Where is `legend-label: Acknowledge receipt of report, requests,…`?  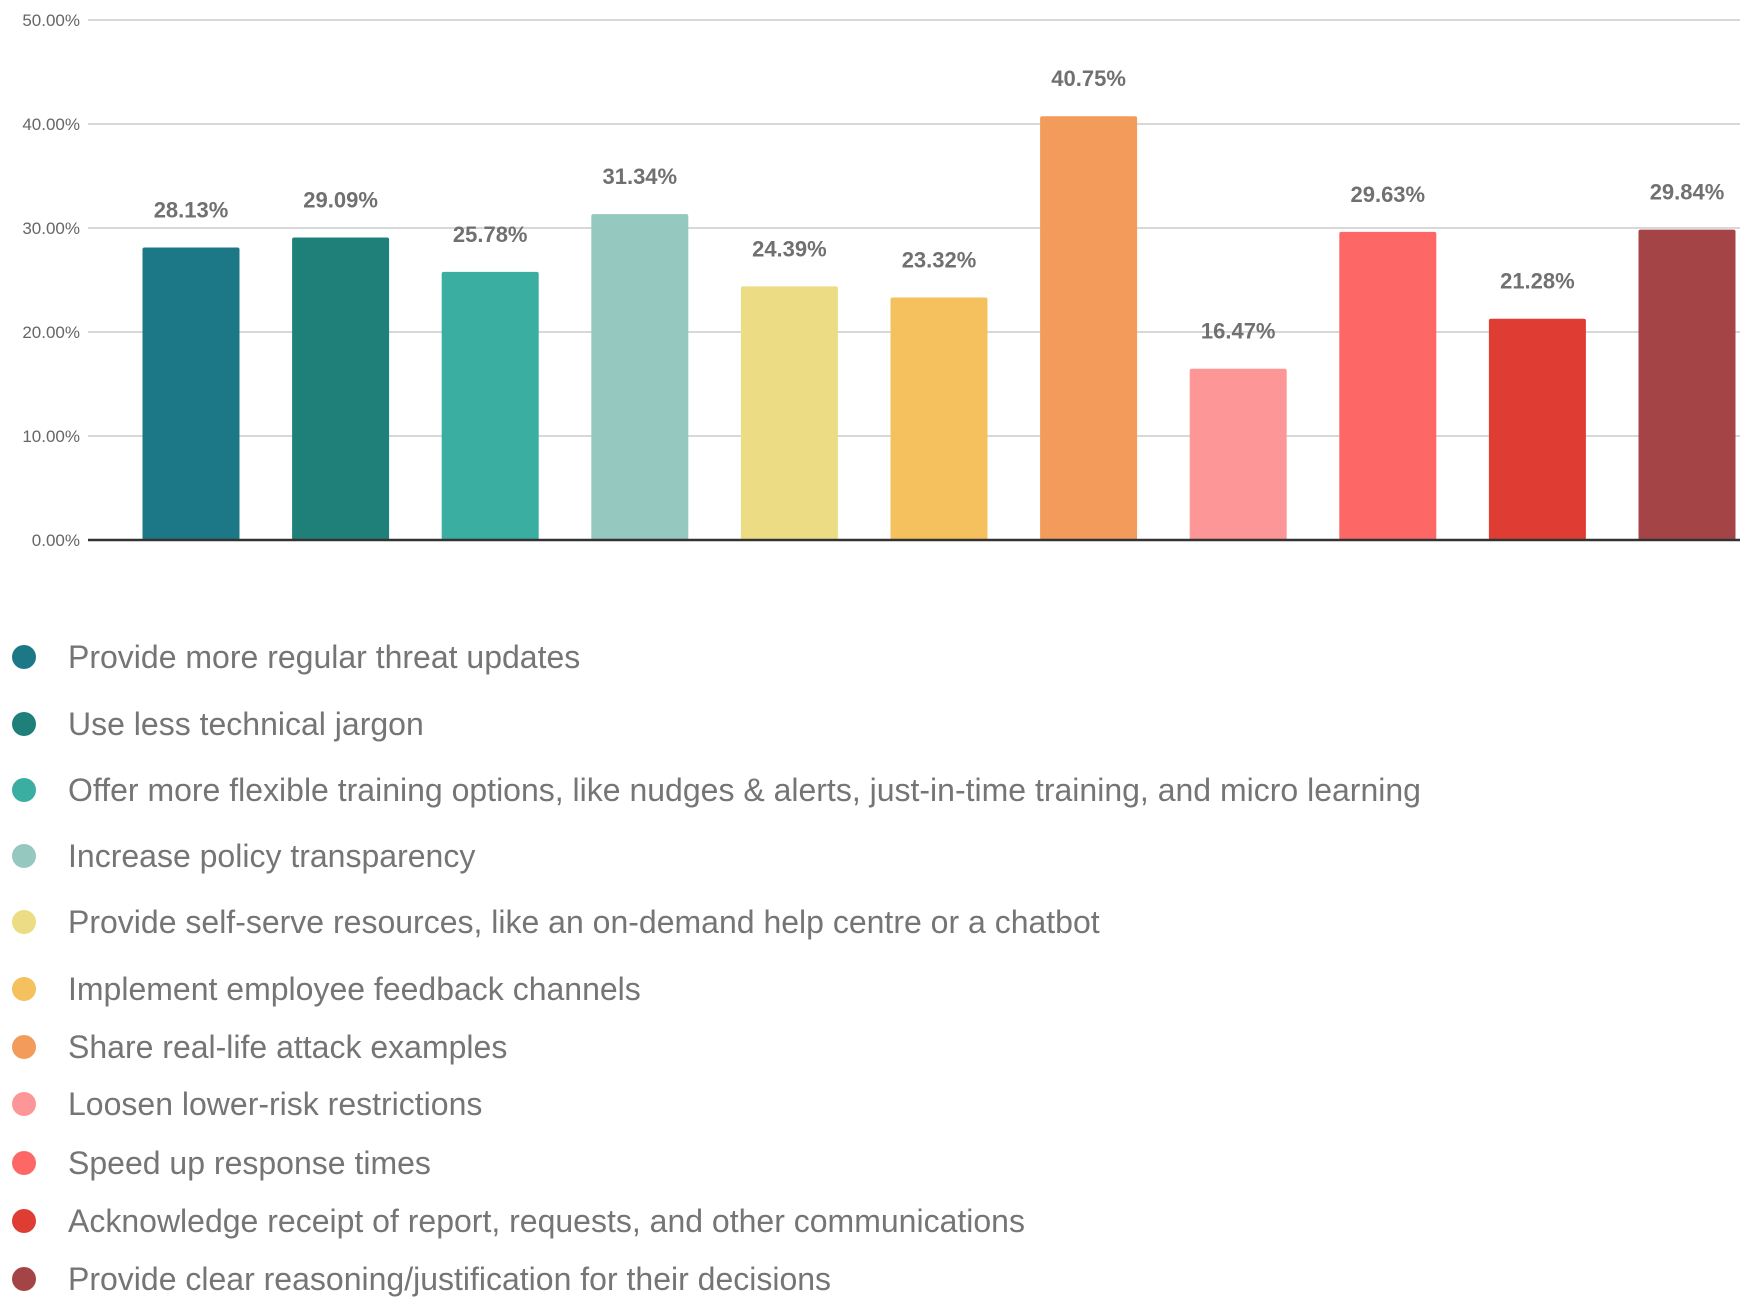
legend-label: Acknowledge receipt of report, requests,… is located at coordinates (546, 1220).